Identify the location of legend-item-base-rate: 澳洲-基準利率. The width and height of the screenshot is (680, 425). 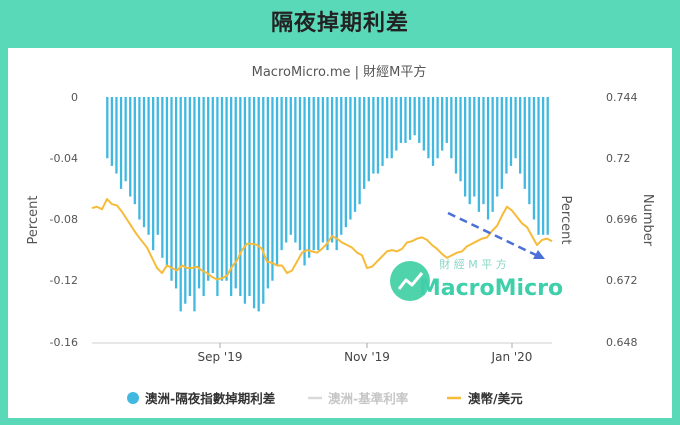
(358, 398).